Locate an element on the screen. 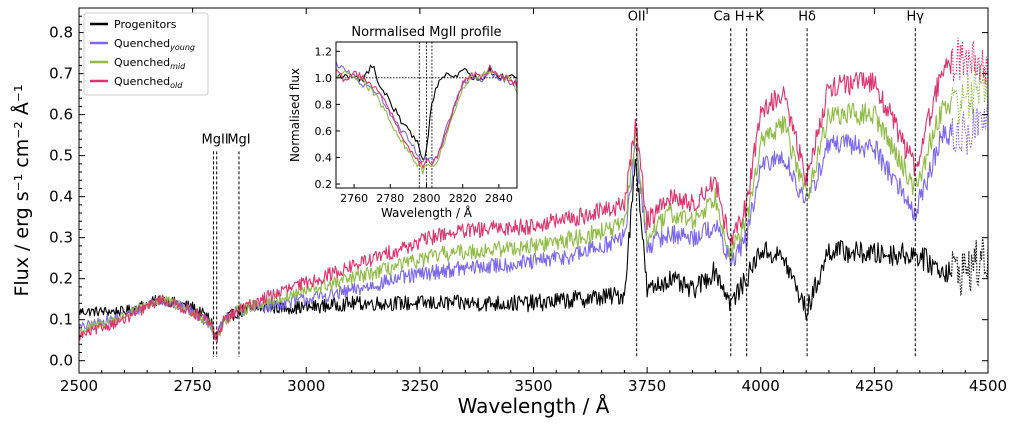 Image resolution: width=1024 pixels, height=426 pixels. inset-title: Normalised MgII profile is located at coordinates (426, 32).